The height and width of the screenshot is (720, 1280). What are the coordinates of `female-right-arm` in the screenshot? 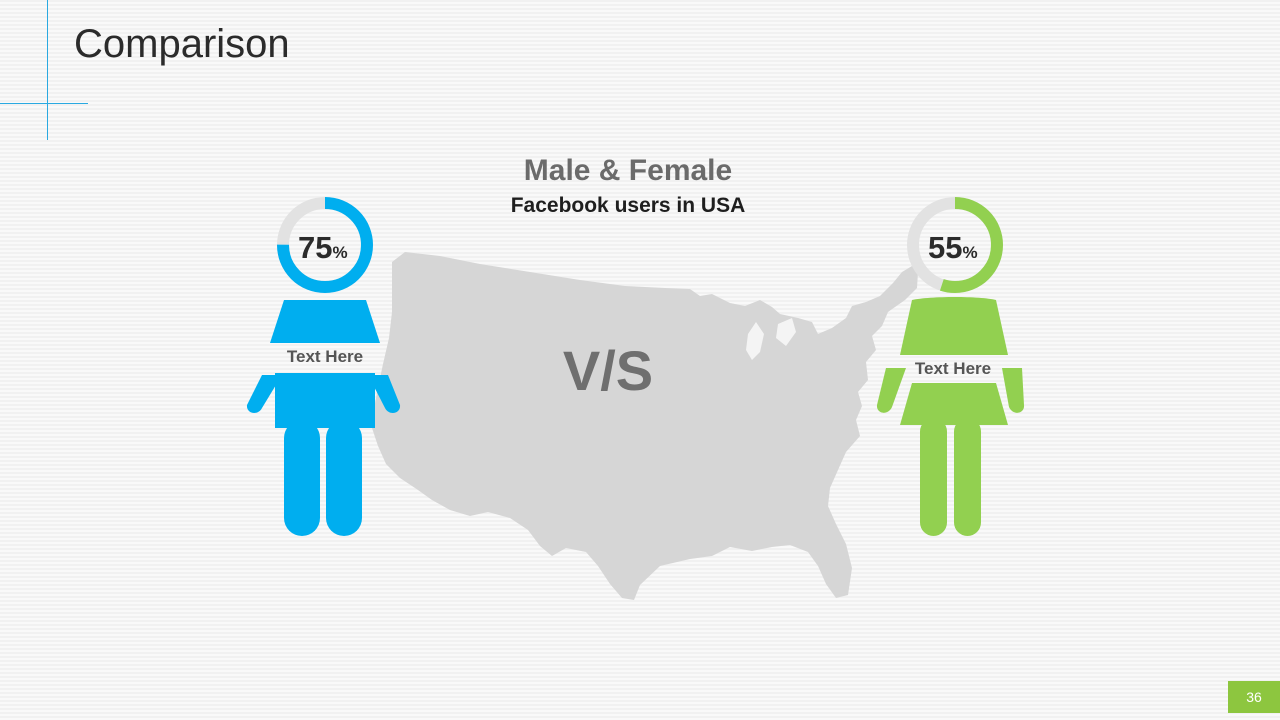 It's located at (1013, 390).